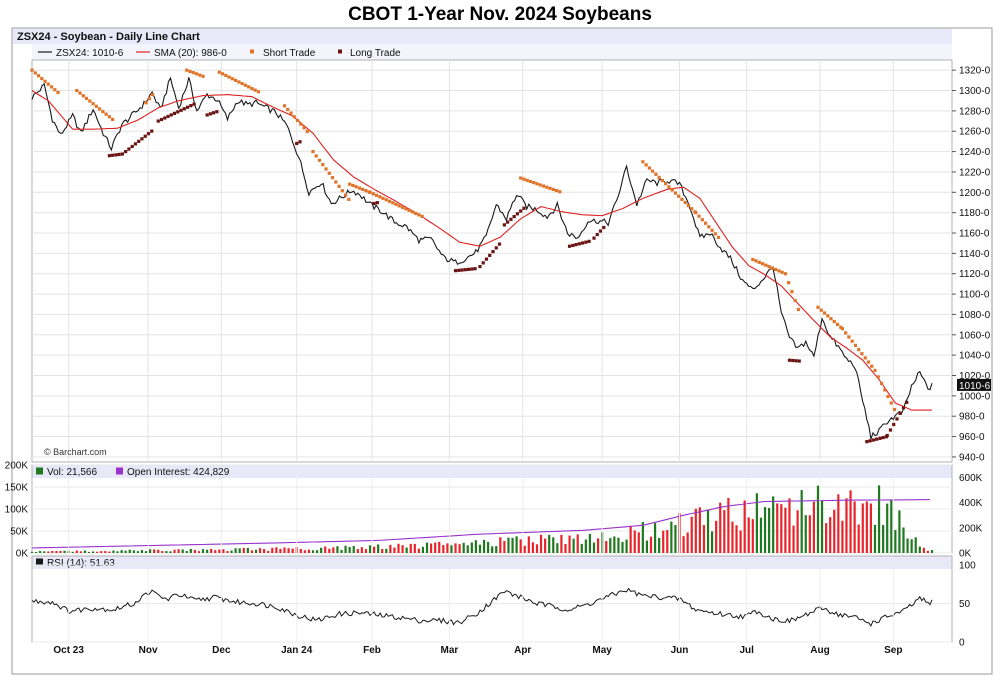 The height and width of the screenshot is (685, 1000). What do you see at coordinates (972, 457) in the screenshot?
I see `price-tick-label: 940-0` at bounding box center [972, 457].